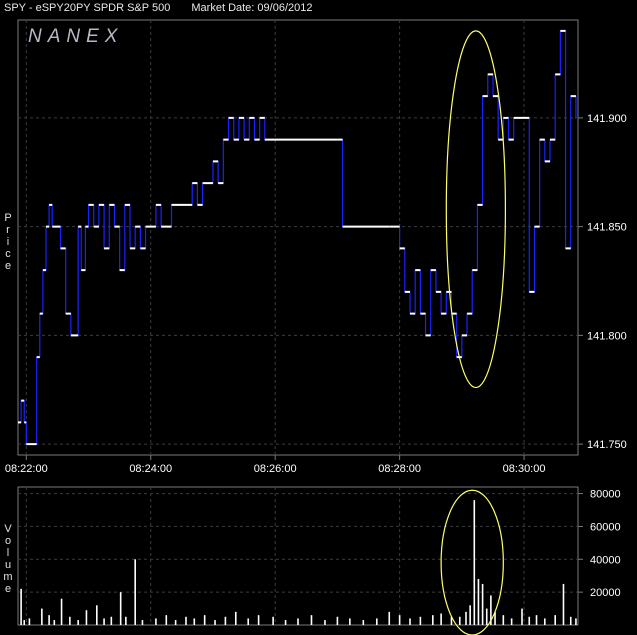  Describe the element at coordinates (87, 8) in the screenshot. I see `symbol-title: SPY - eSPY20PY SPDR S&P 500` at that location.